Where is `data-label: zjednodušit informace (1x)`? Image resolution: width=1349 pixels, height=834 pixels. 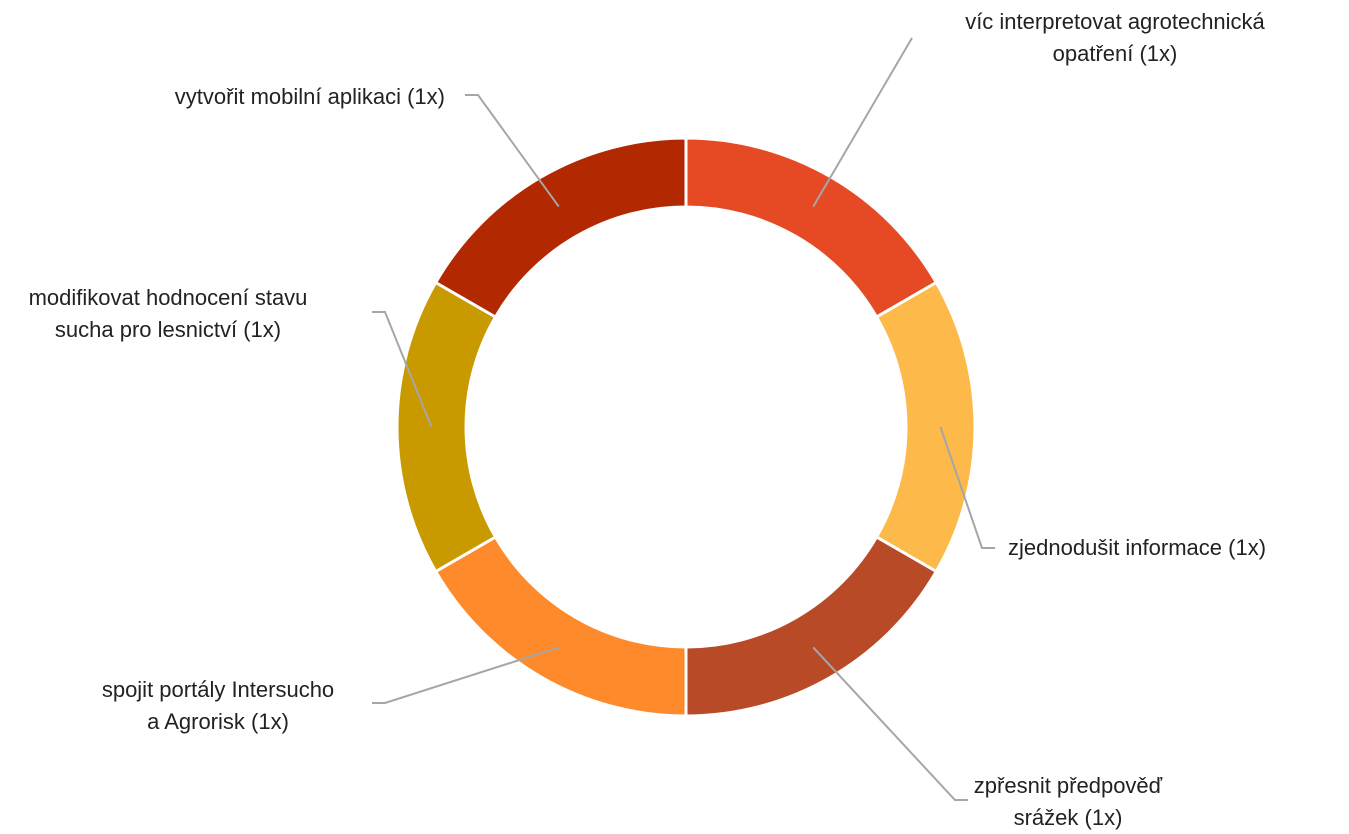
data-label: zjednodušit informace (1x) is located at coordinates (1137, 548).